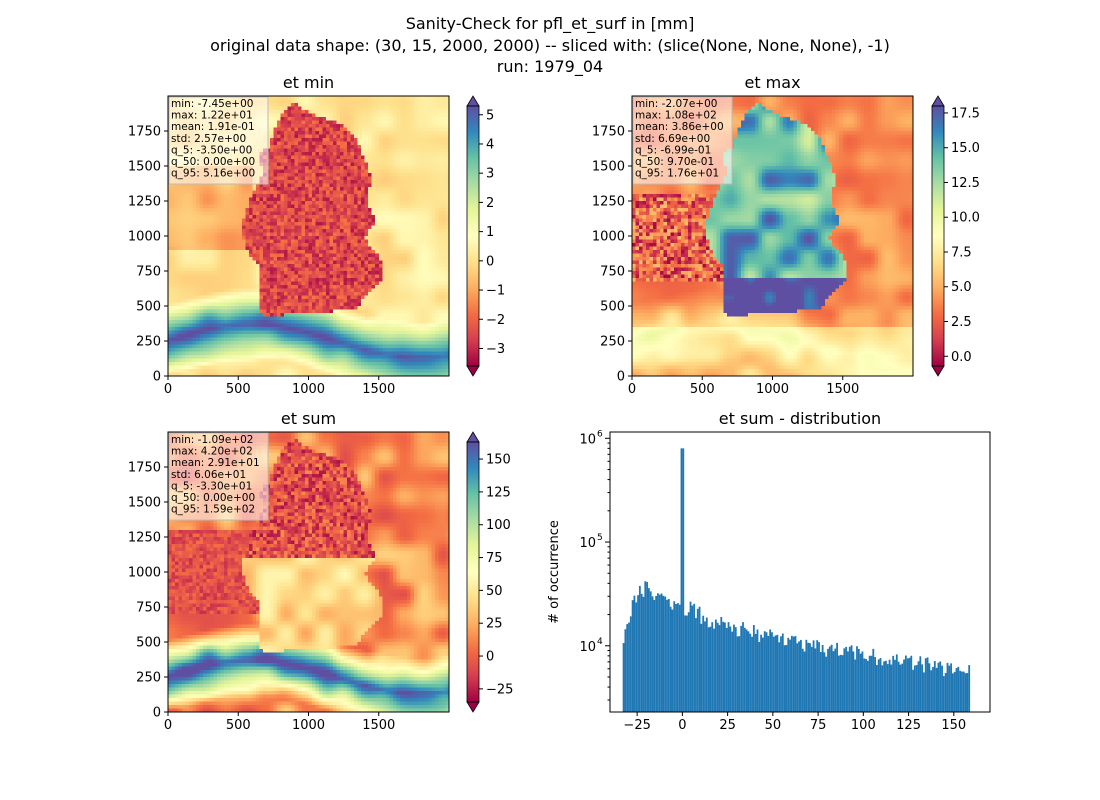  Describe the element at coordinates (144, 538) in the screenshot. I see `y-tick-label: 1250` at that location.